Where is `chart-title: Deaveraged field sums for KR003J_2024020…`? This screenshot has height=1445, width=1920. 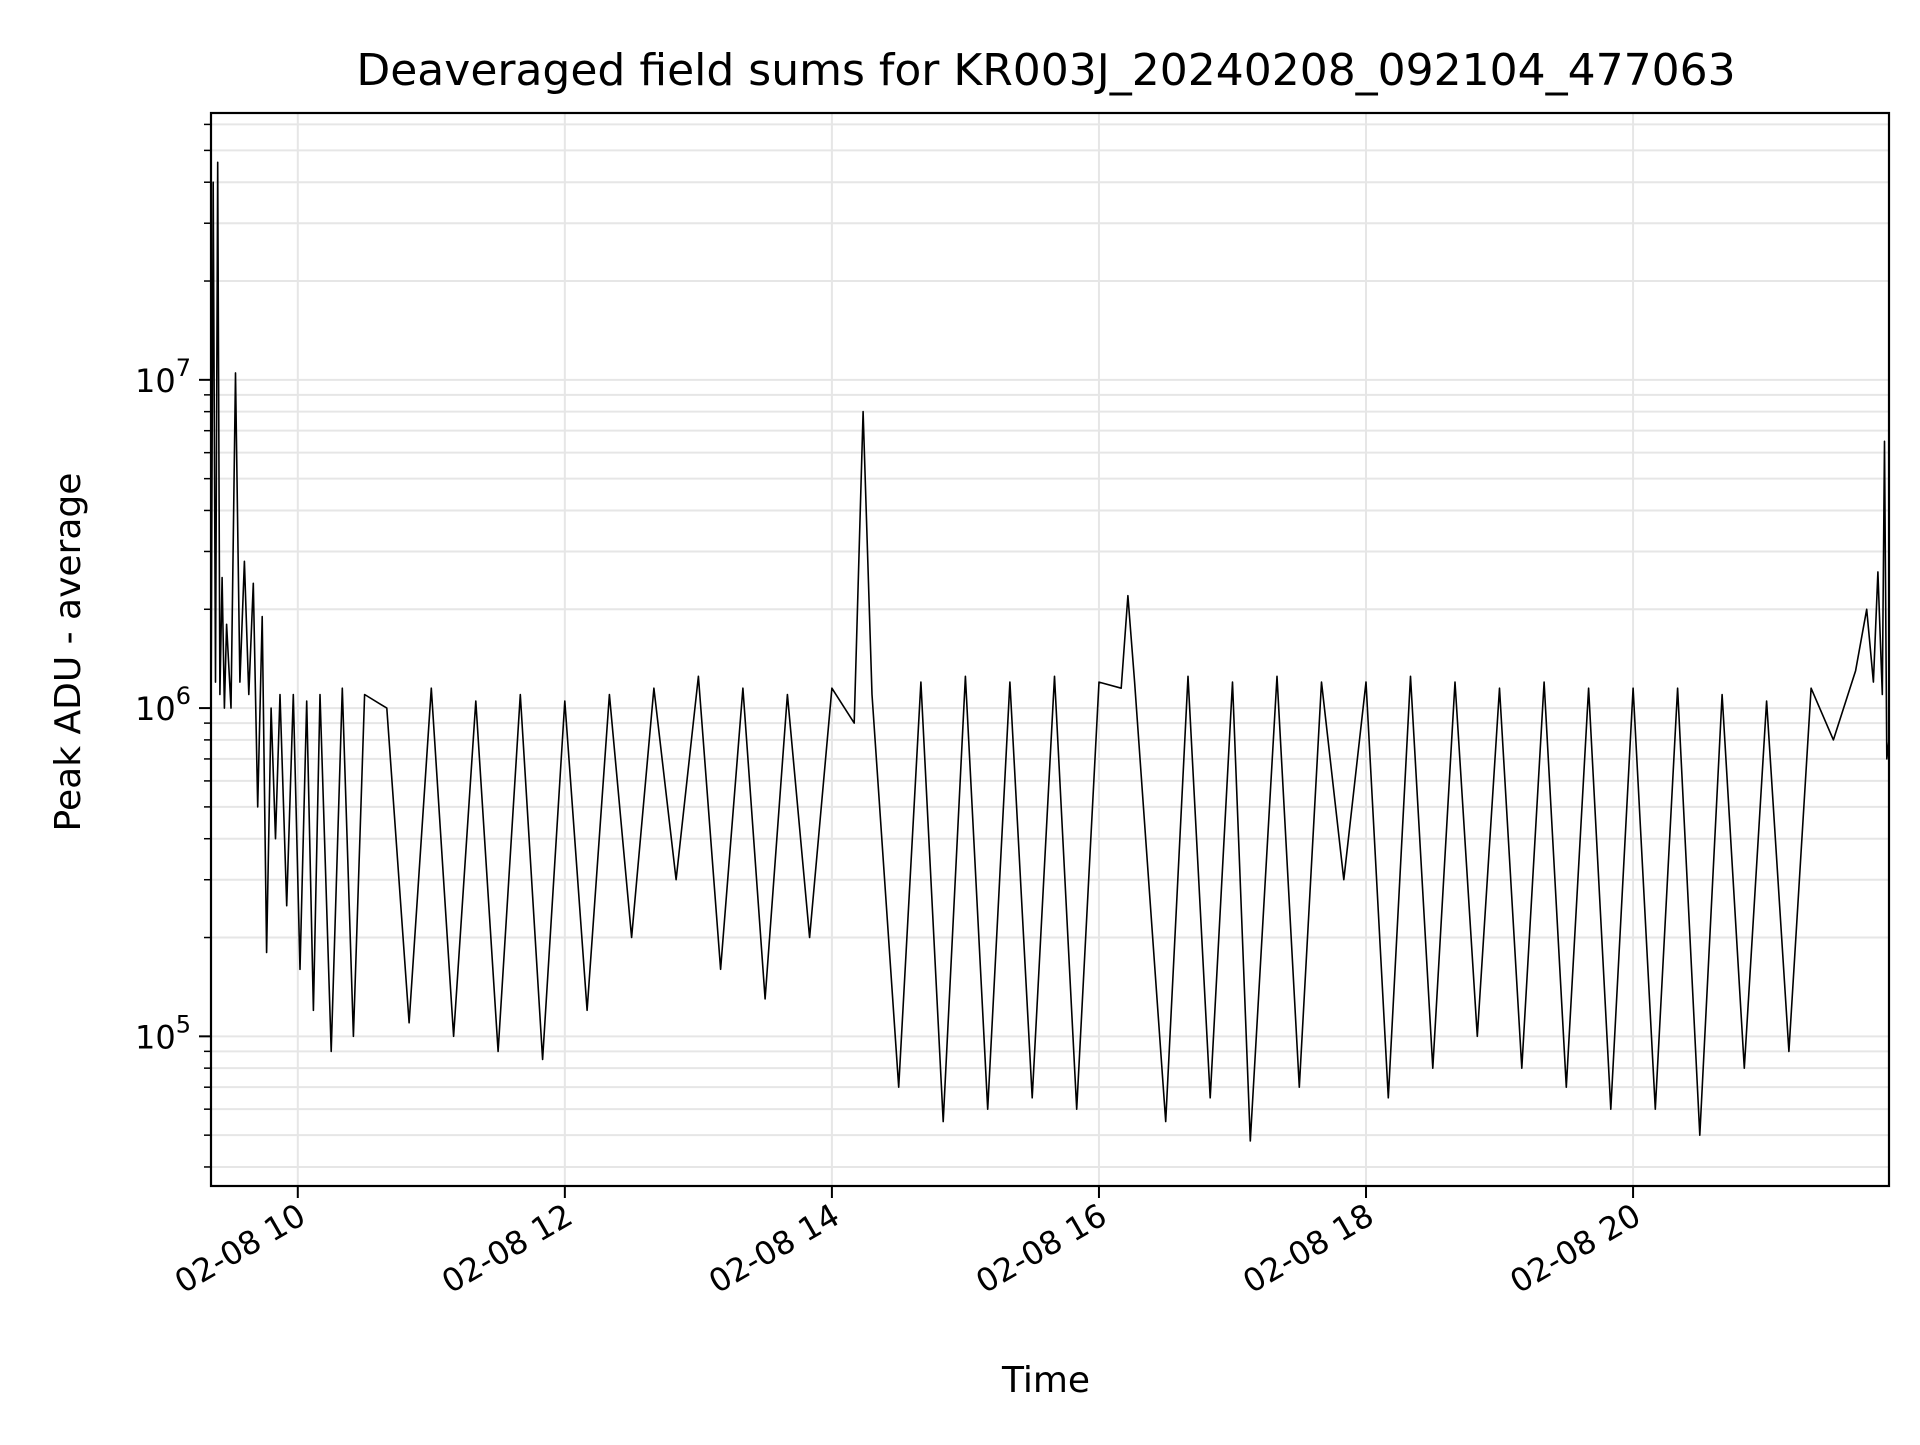
chart-title: Deaveraged field sums for KR003J_2024020… is located at coordinates (1045, 70).